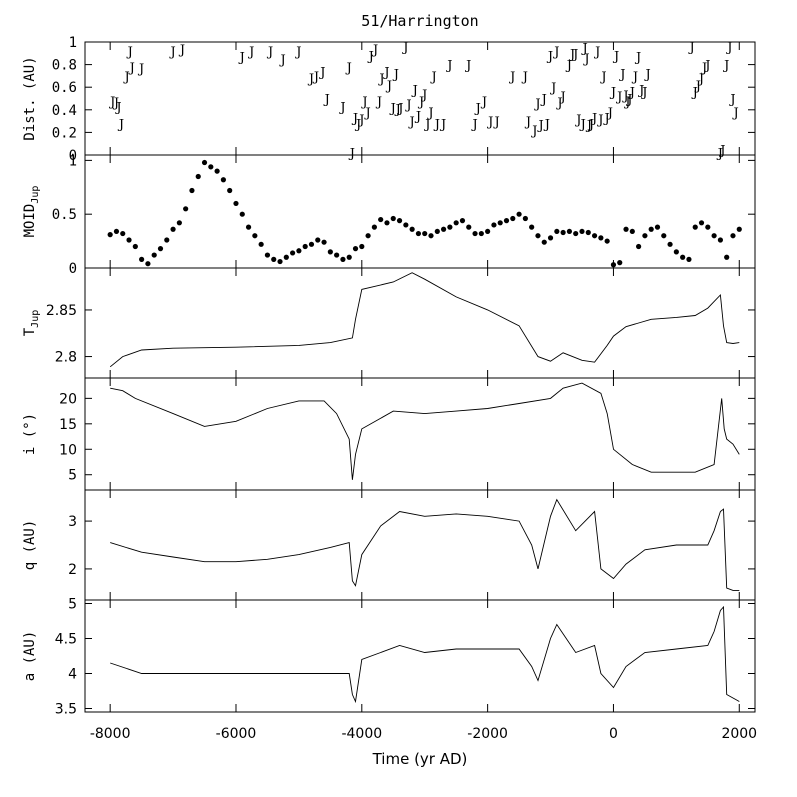 The height and width of the screenshot is (797, 797). I want to click on x-tick-label: 2000, so click(739, 734).